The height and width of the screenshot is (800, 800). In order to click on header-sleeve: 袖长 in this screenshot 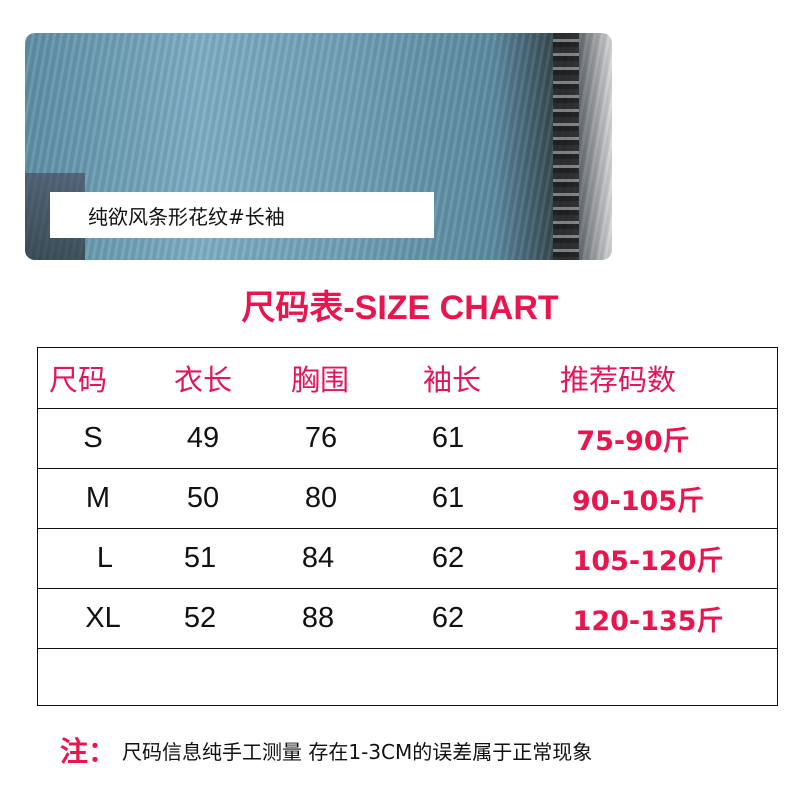, I will do `click(451, 380)`.